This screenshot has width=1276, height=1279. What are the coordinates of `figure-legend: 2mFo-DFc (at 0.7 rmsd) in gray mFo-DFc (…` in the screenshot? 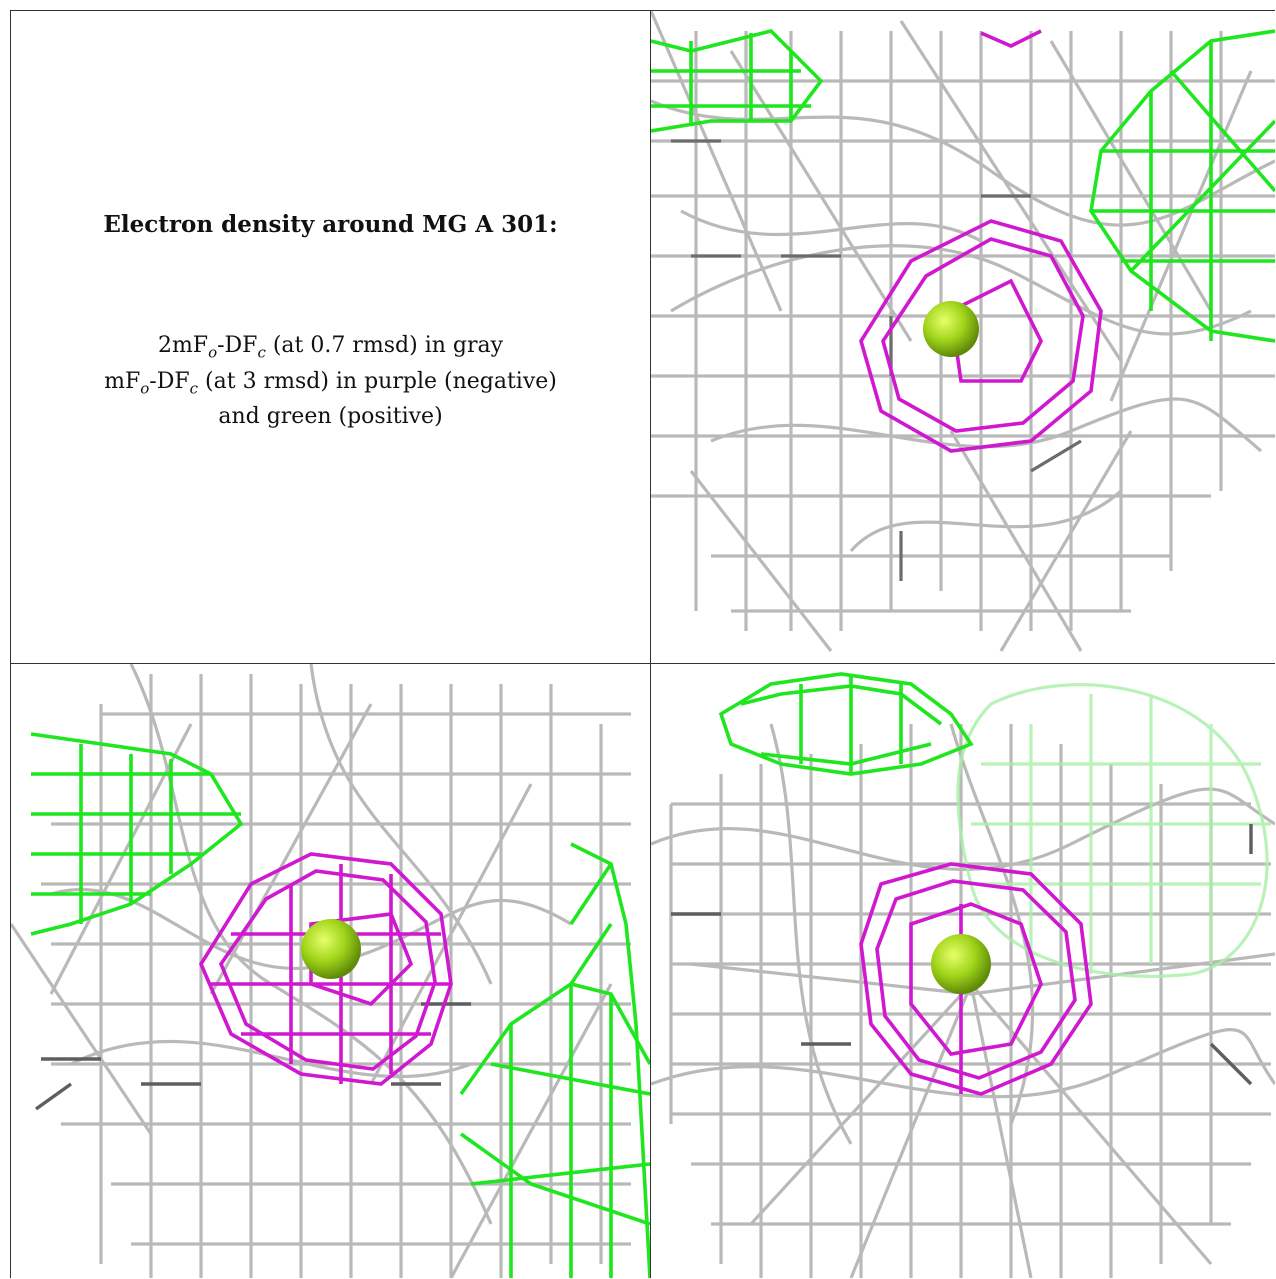 It's located at (330, 381).